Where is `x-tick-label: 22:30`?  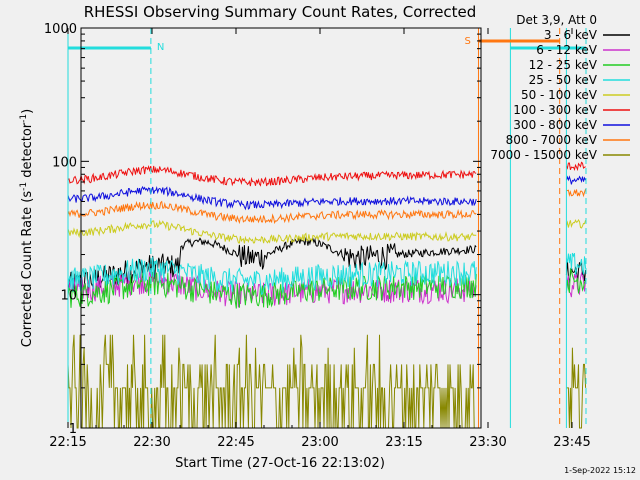
x-tick-label: 22:30 is located at coordinates (151, 442).